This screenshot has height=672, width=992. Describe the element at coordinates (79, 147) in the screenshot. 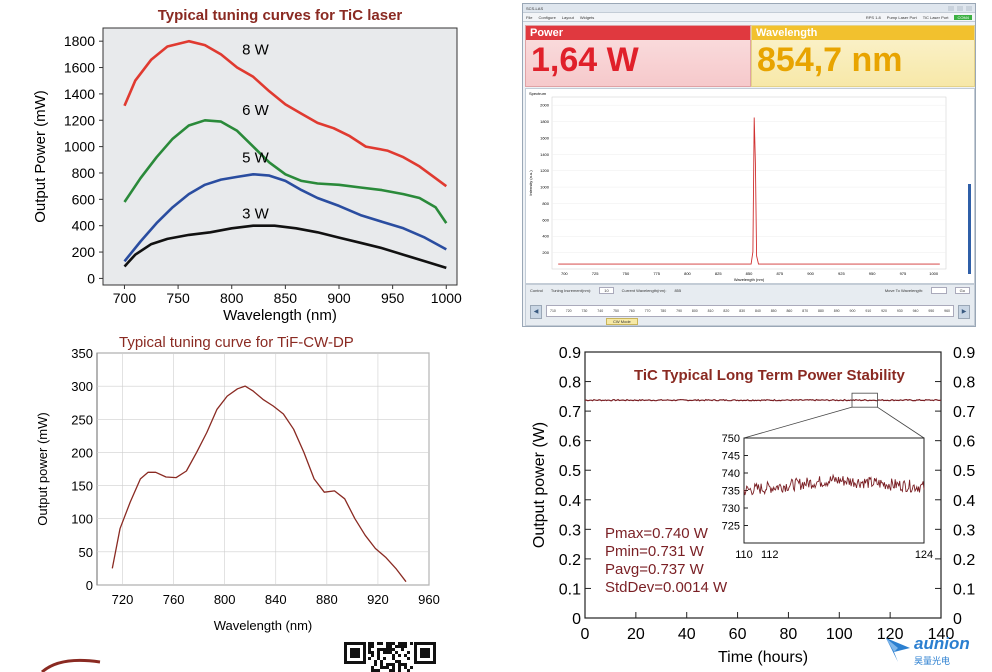

I see `y-tick-label: 1000` at that location.